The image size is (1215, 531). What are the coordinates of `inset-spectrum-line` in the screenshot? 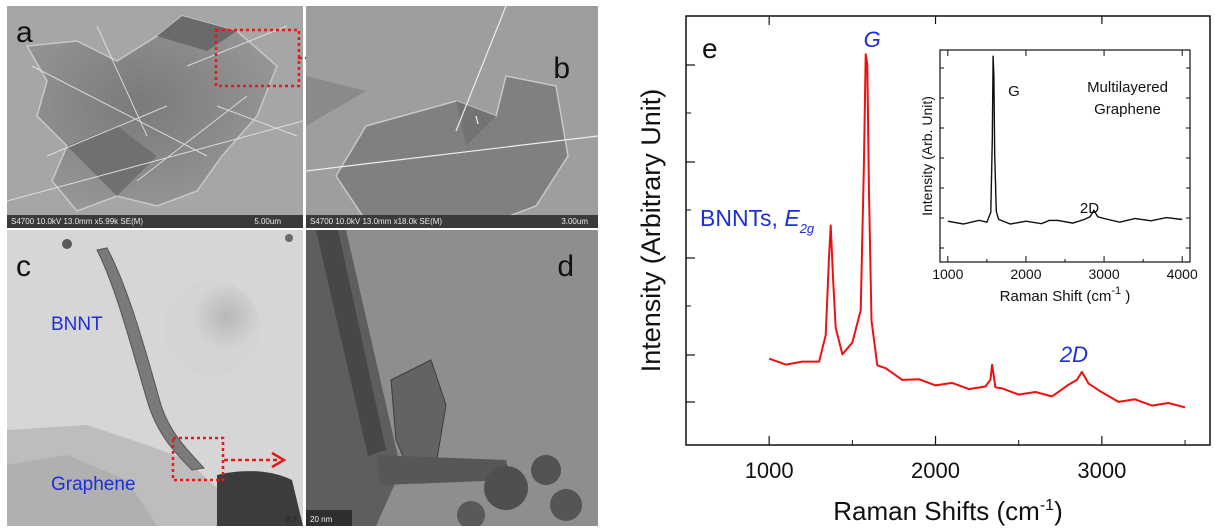 It's located at (1065, 140).